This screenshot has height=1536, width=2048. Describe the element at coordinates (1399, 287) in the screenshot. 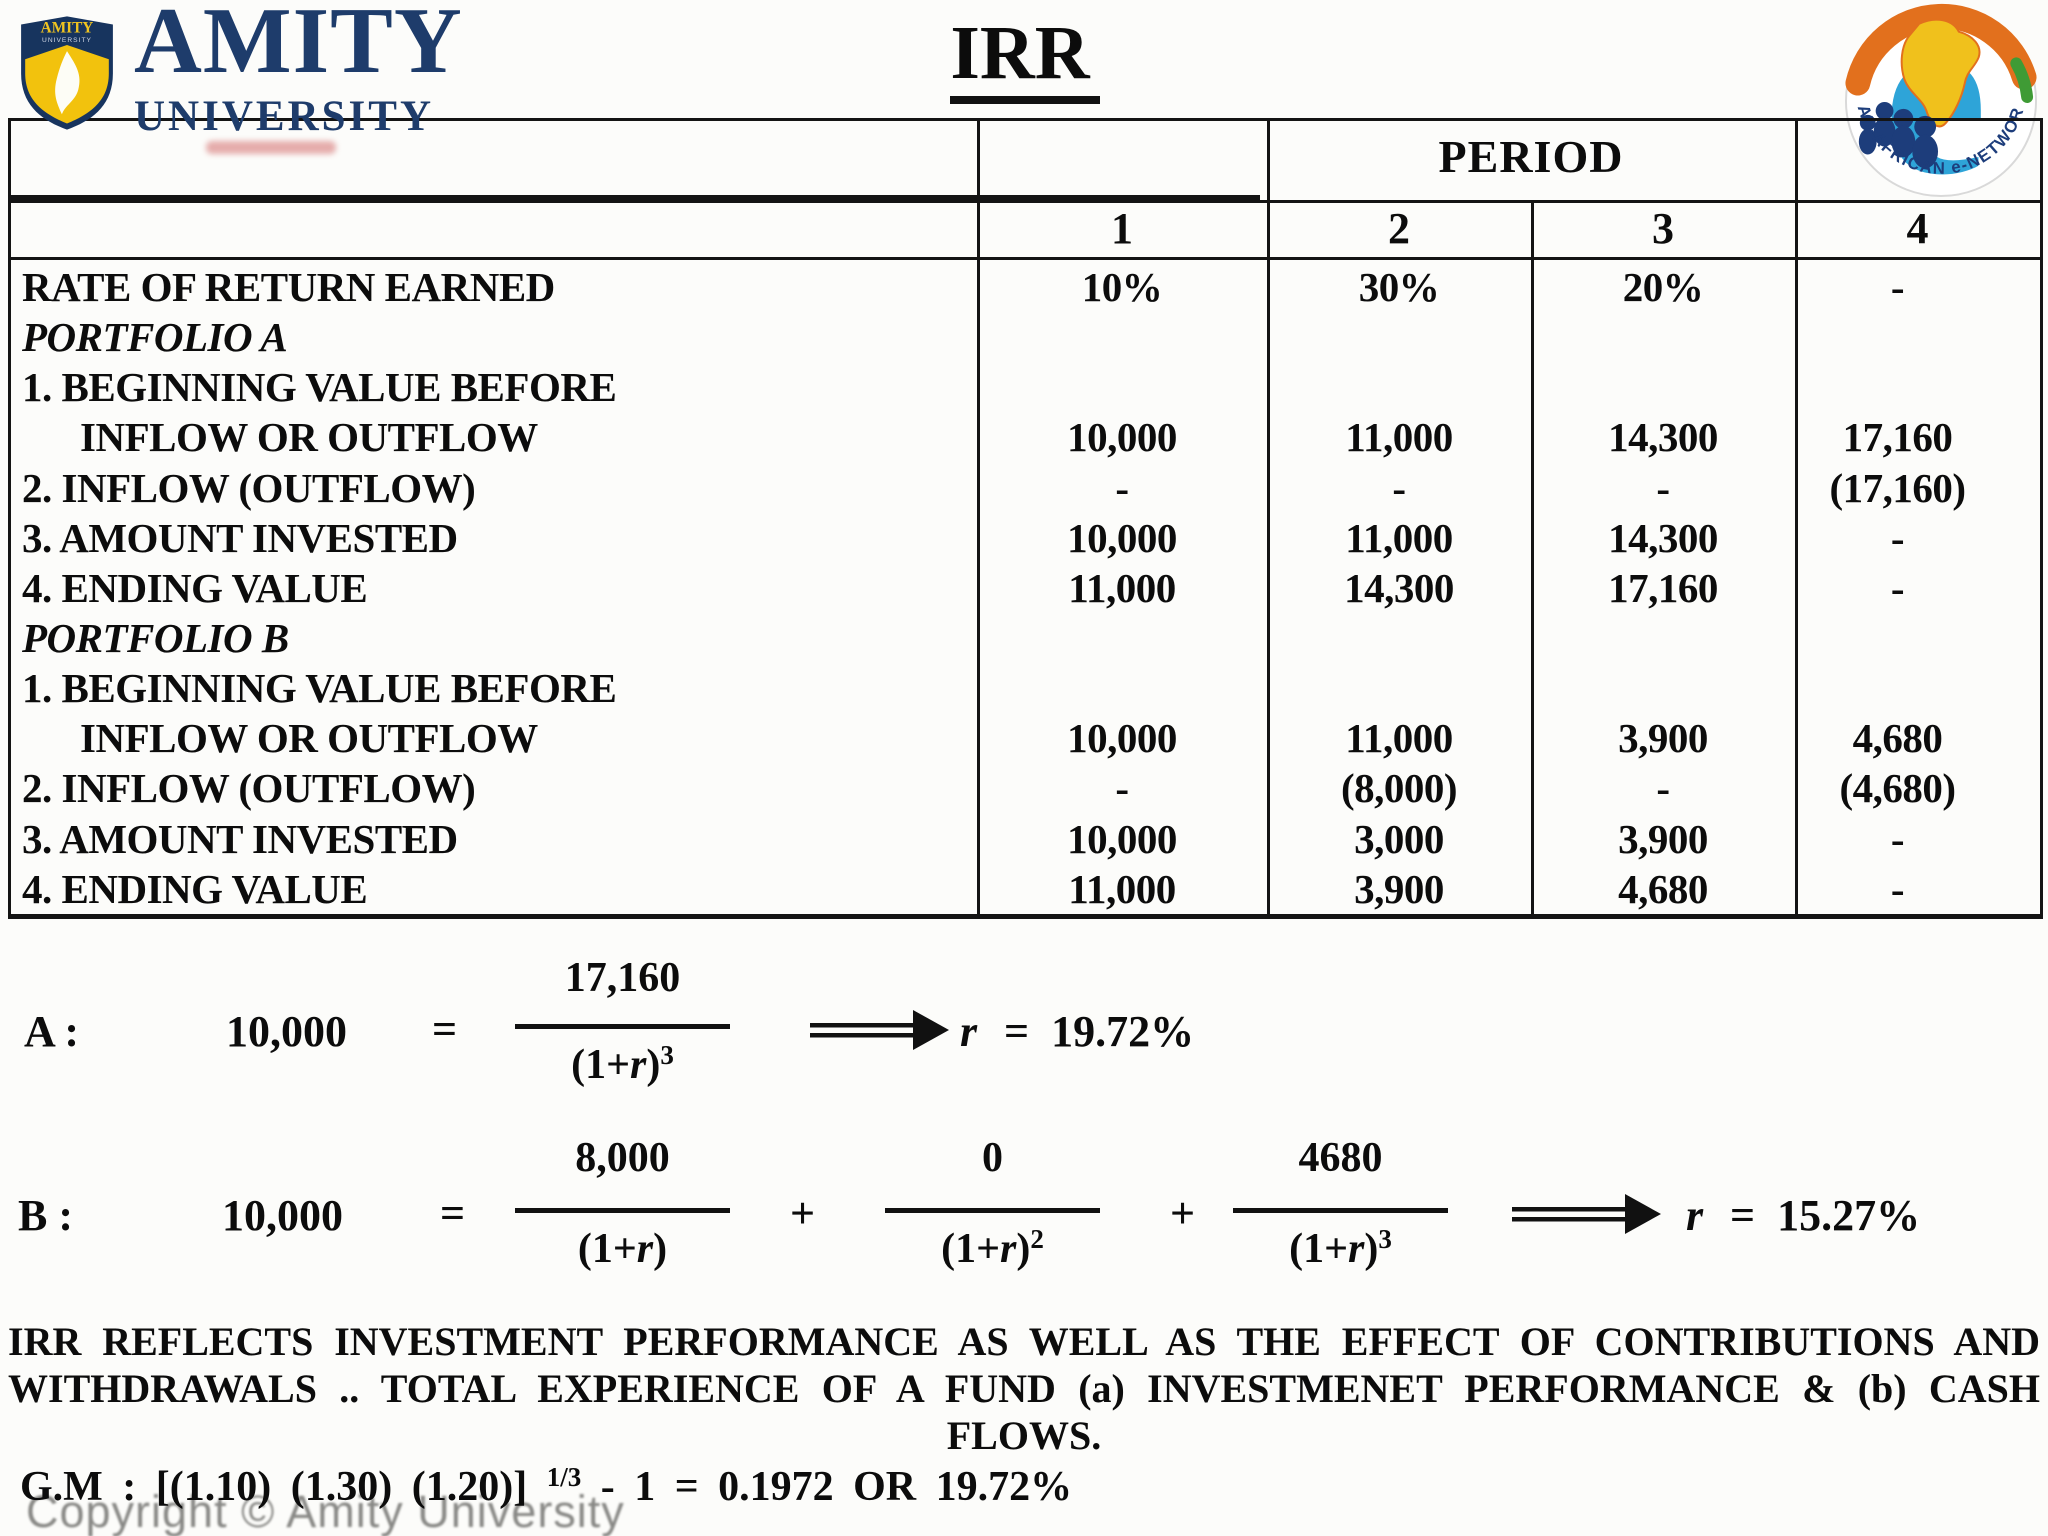

I see `cell-value: 30%` at that location.